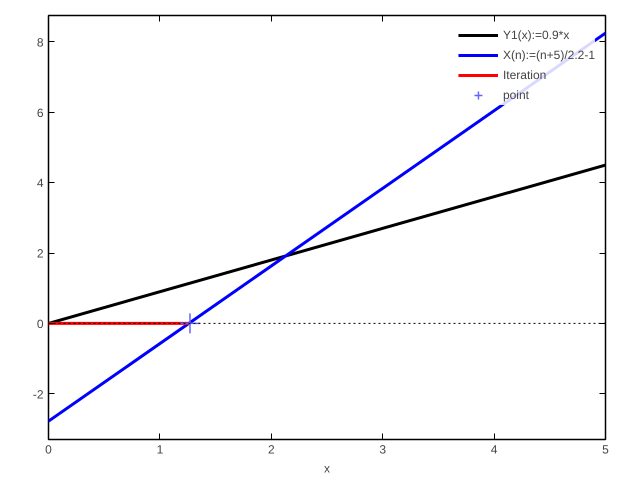  Describe the element at coordinates (160, 449) in the screenshot. I see `x-tick-label: 1` at that location.